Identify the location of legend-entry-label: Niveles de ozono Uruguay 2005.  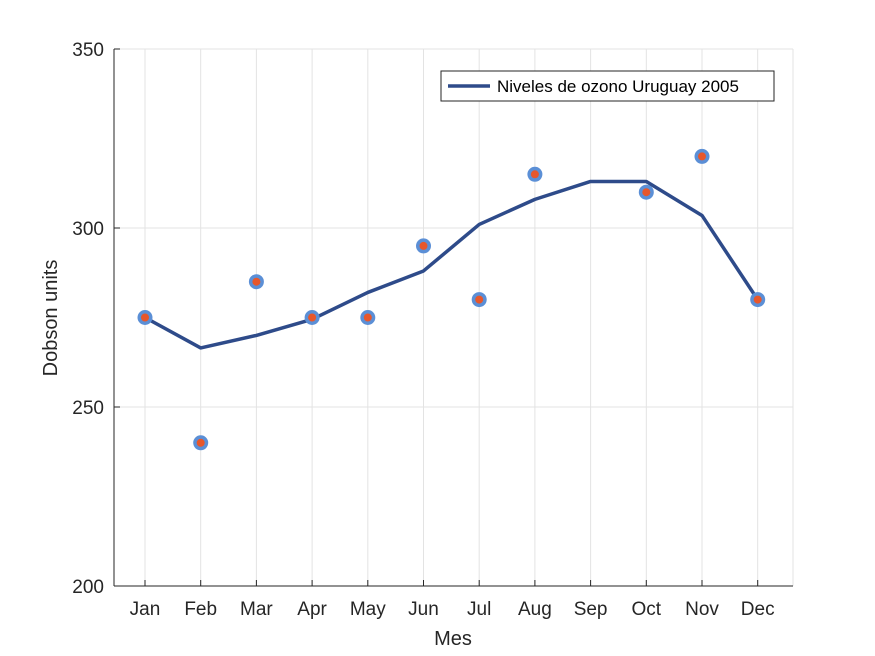
(618, 86).